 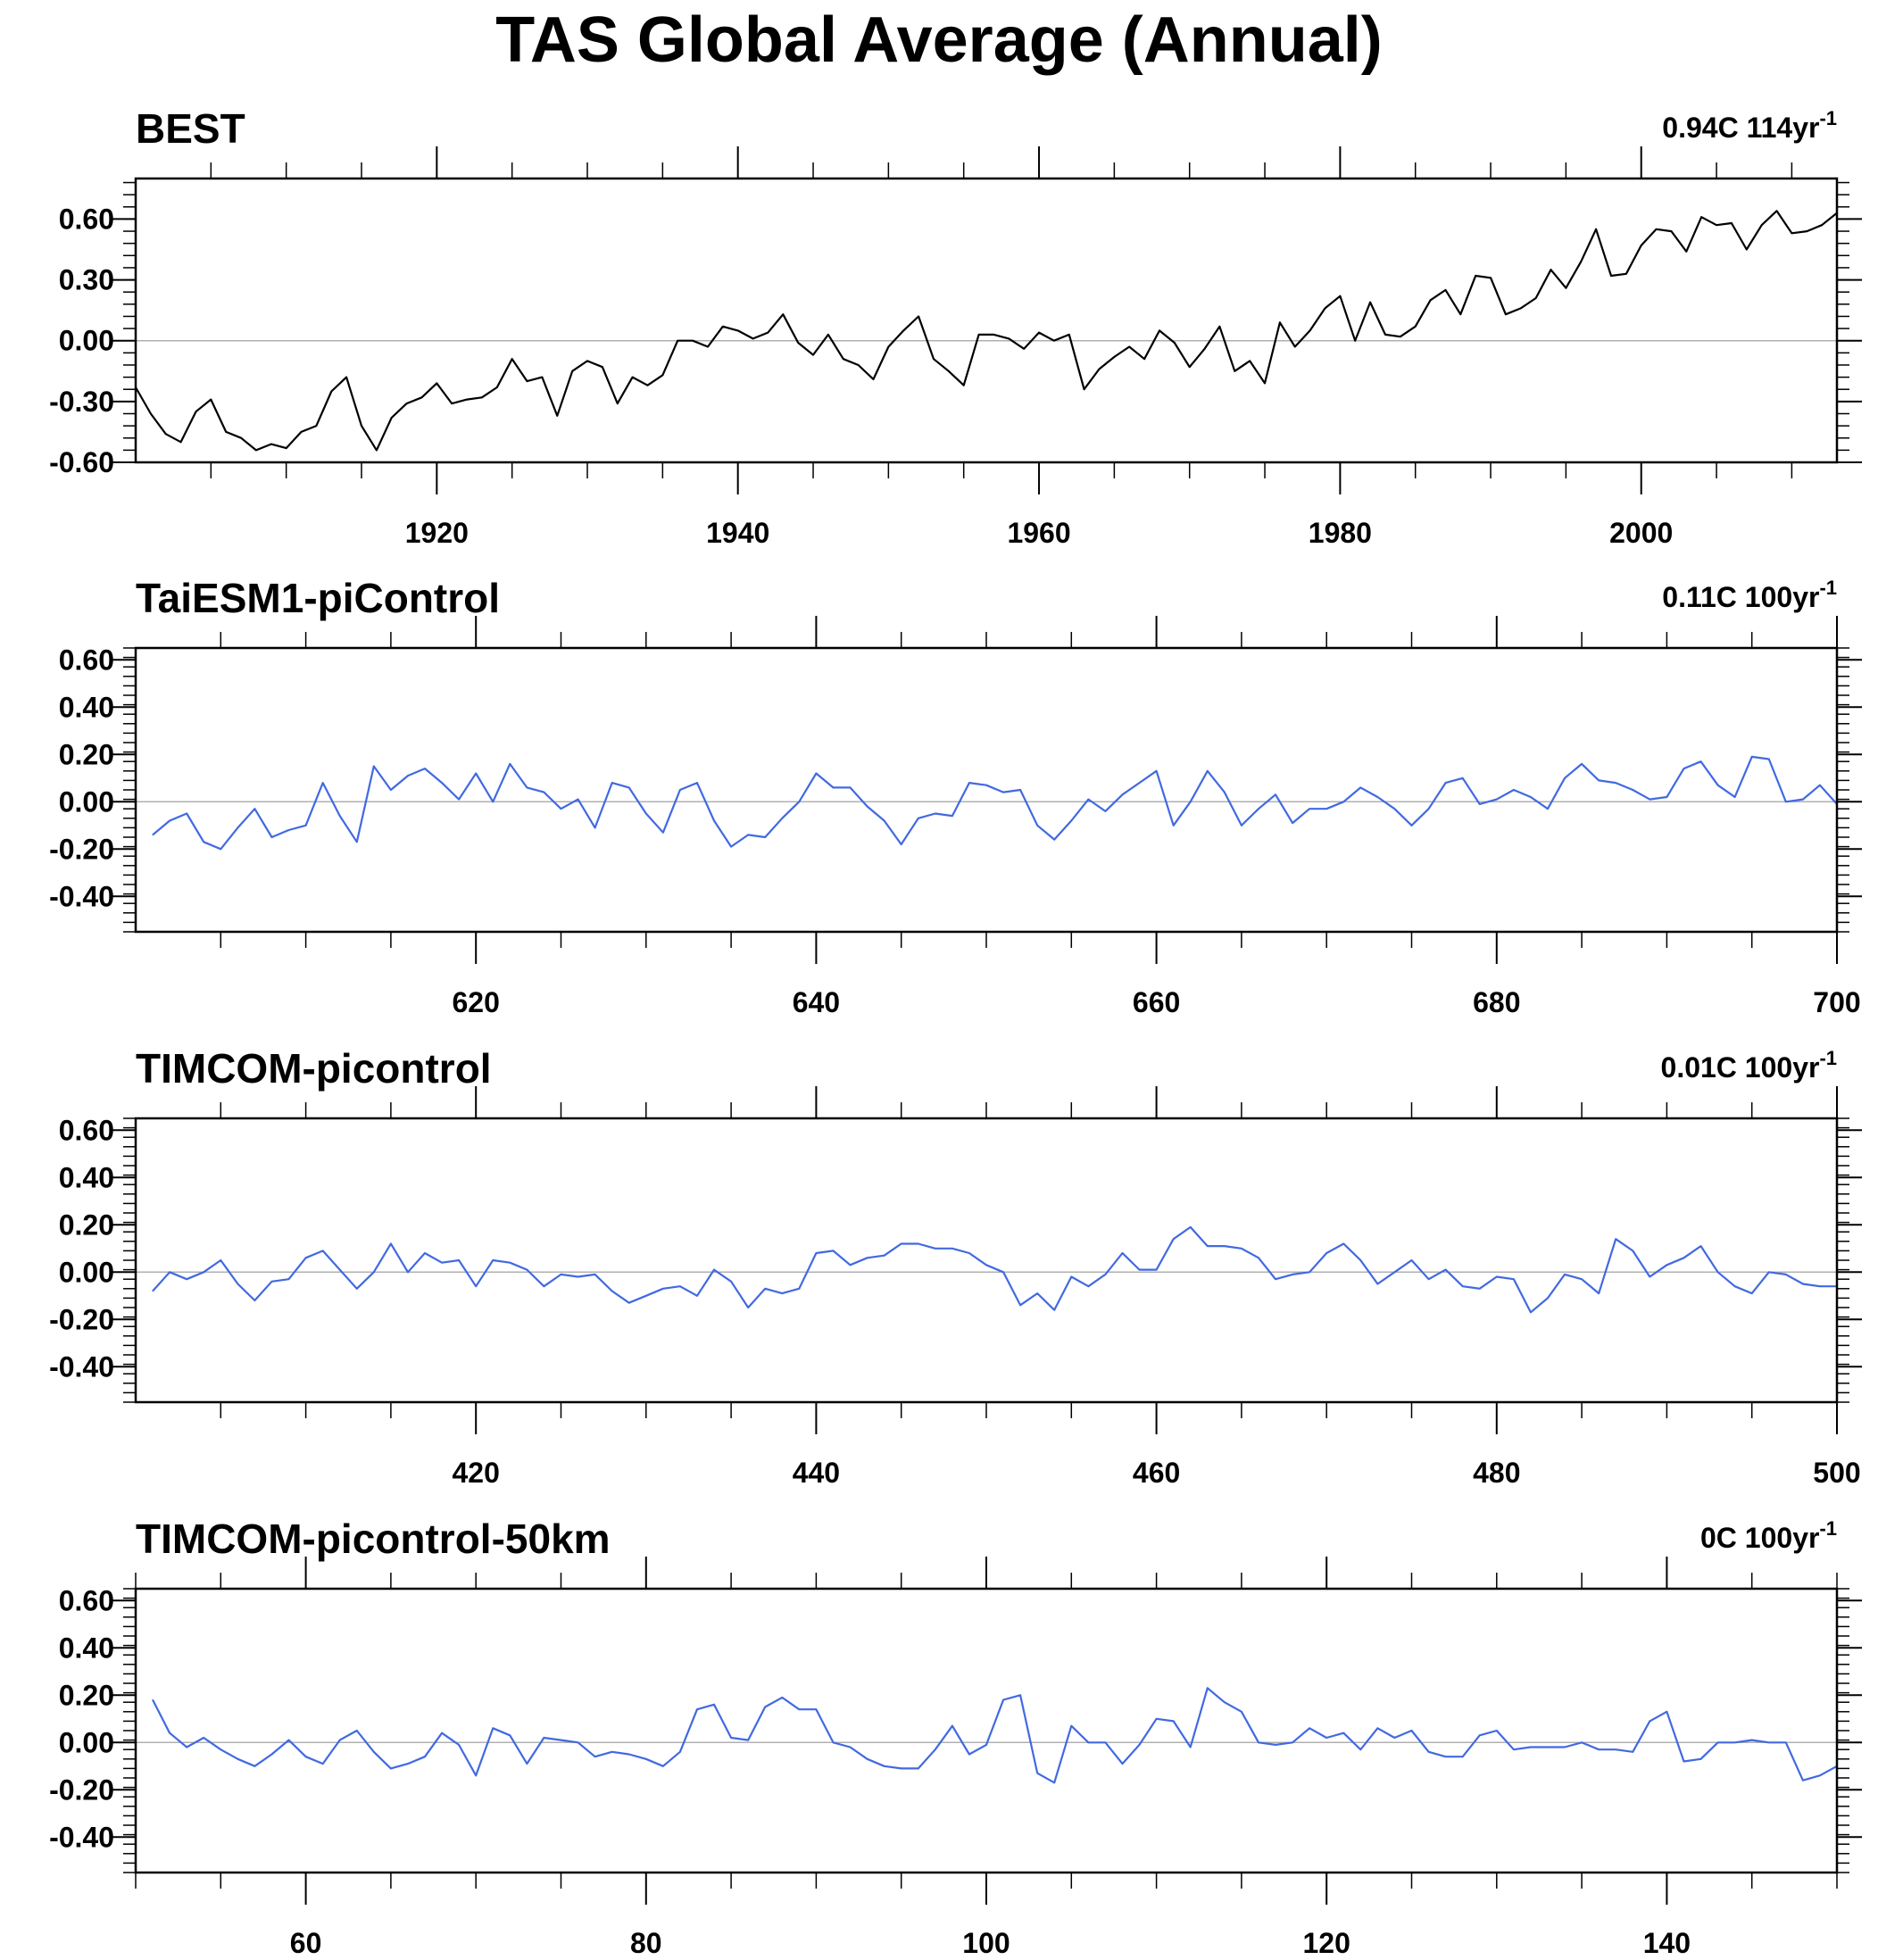 What do you see at coordinates (81, 462) in the screenshot?
I see `y-tick-label: -0.60` at bounding box center [81, 462].